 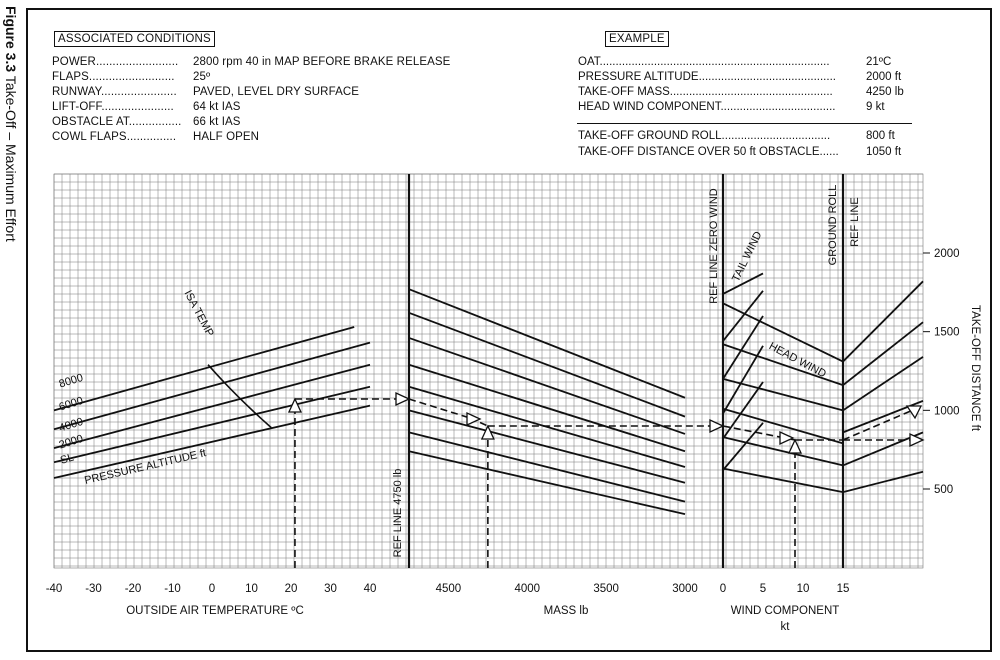 What do you see at coordinates (843, 589) in the screenshot?
I see `wind-tick-label: 15` at bounding box center [843, 589].